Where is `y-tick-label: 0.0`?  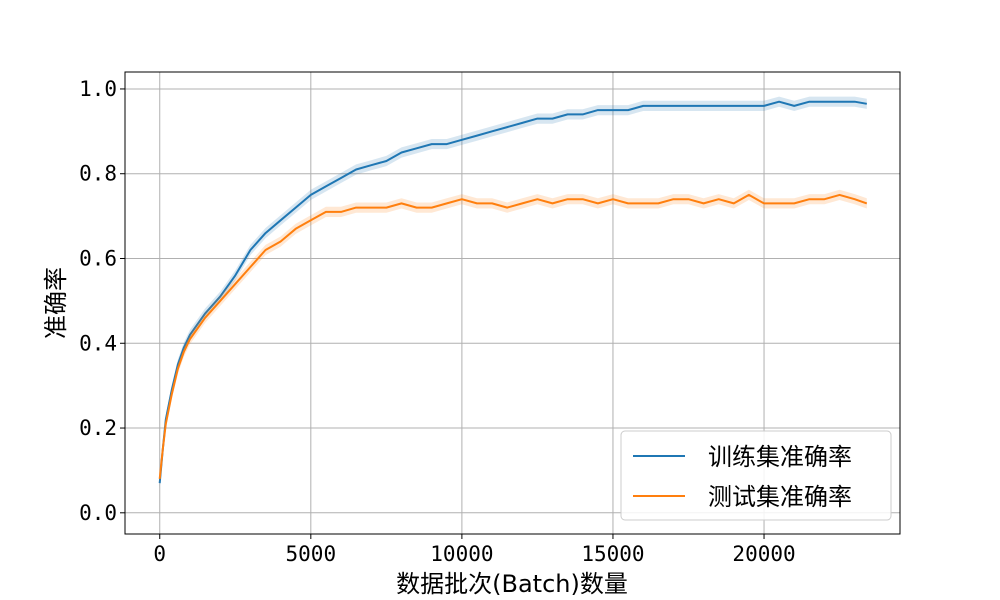
y-tick-label: 0.0 is located at coordinates (98, 513).